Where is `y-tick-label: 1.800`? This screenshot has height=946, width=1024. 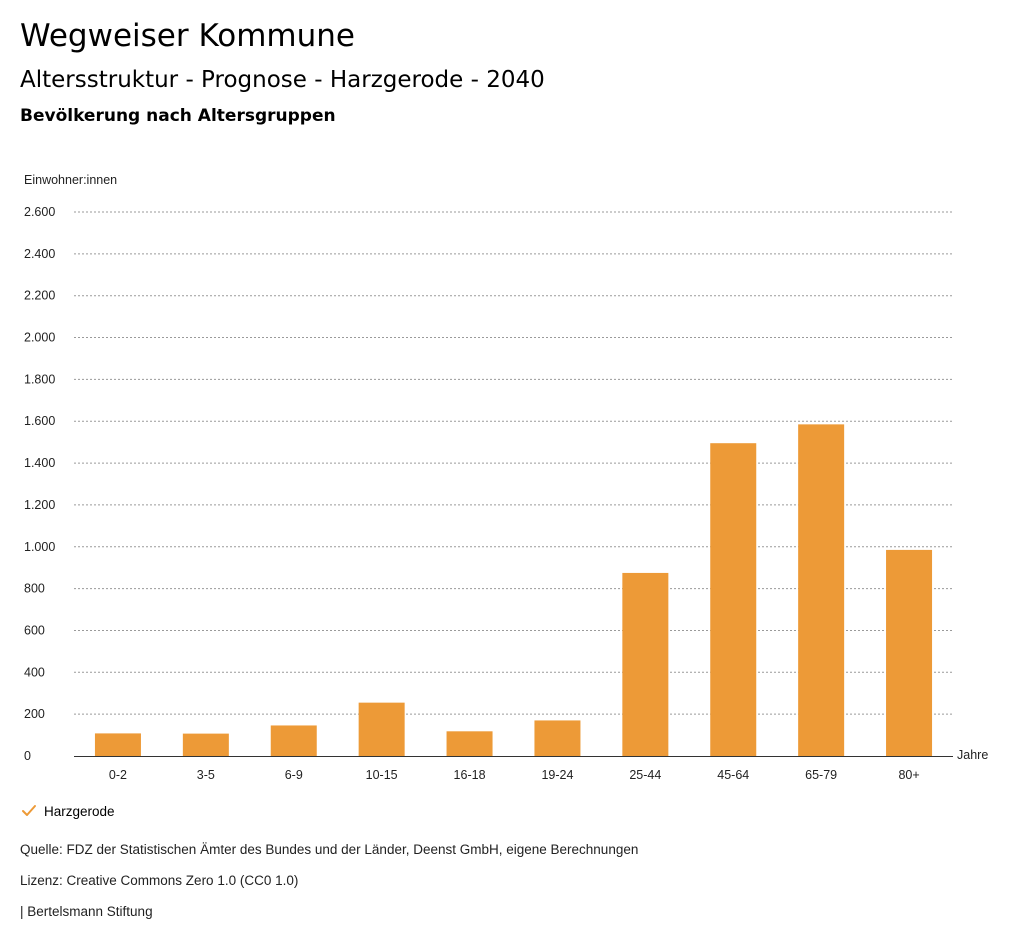
y-tick-label: 1.800 is located at coordinates (39, 379).